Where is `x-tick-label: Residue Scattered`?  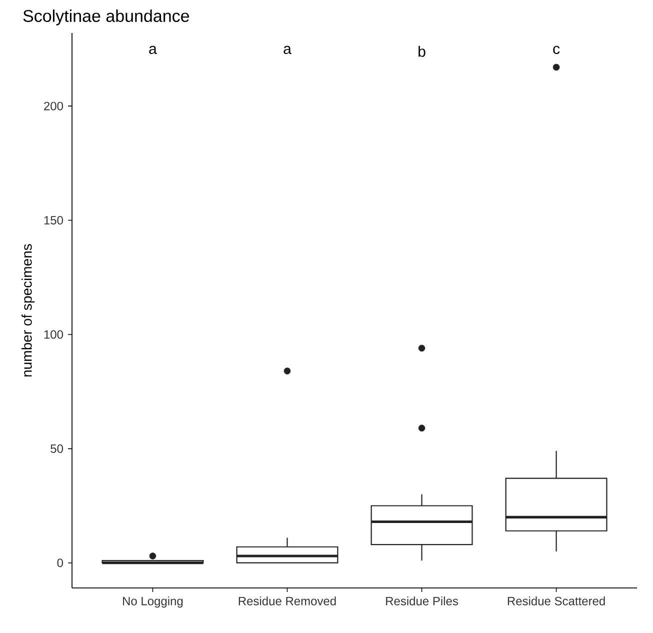
x-tick-label: Residue Scattered is located at coordinates (556, 601).